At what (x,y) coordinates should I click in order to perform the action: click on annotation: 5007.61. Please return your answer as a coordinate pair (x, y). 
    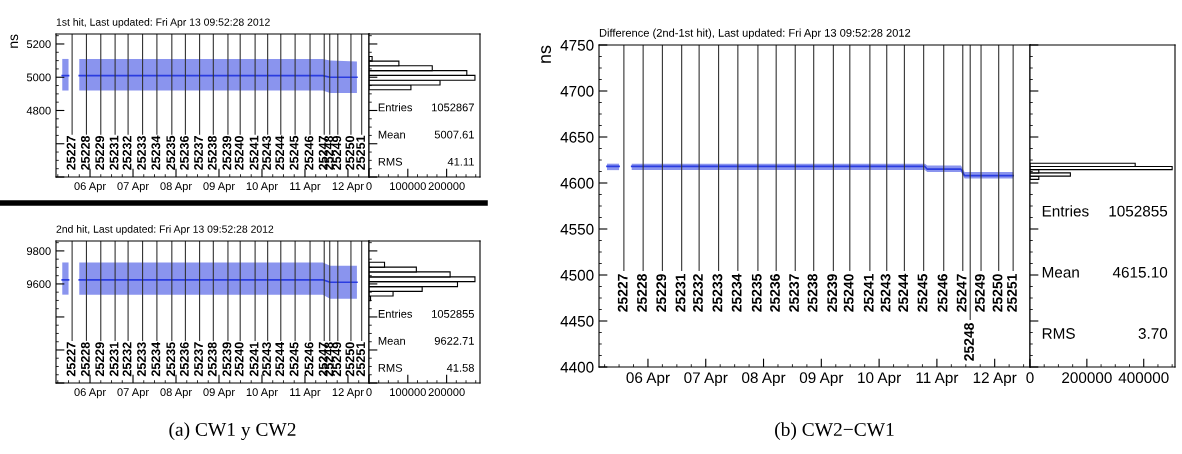
    Looking at the image, I should click on (454, 134).